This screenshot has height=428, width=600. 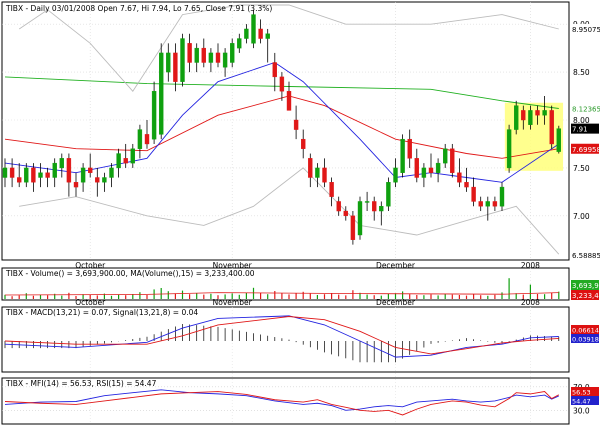 I want to click on volume-value-tag-label: 3,233,40, so click(x=586, y=296).